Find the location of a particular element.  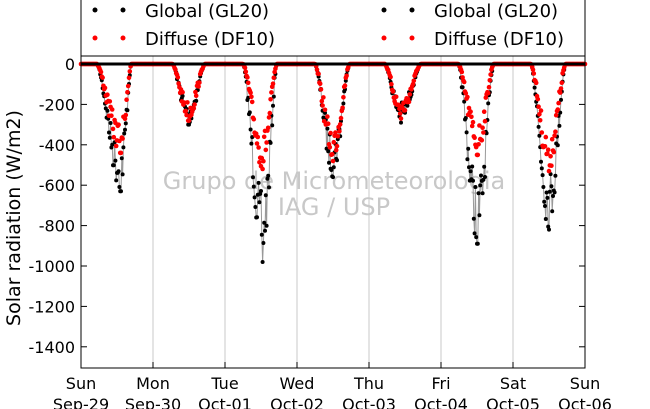

x-tick-label-date: Oct-01 is located at coordinates (225, 402).